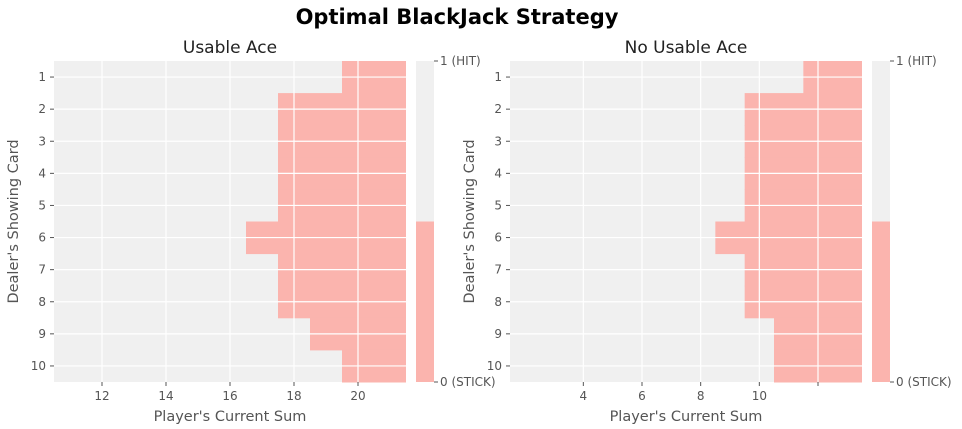  Describe the element at coordinates (101, 396) in the screenshot. I see `x-tick-label: 12` at that location.